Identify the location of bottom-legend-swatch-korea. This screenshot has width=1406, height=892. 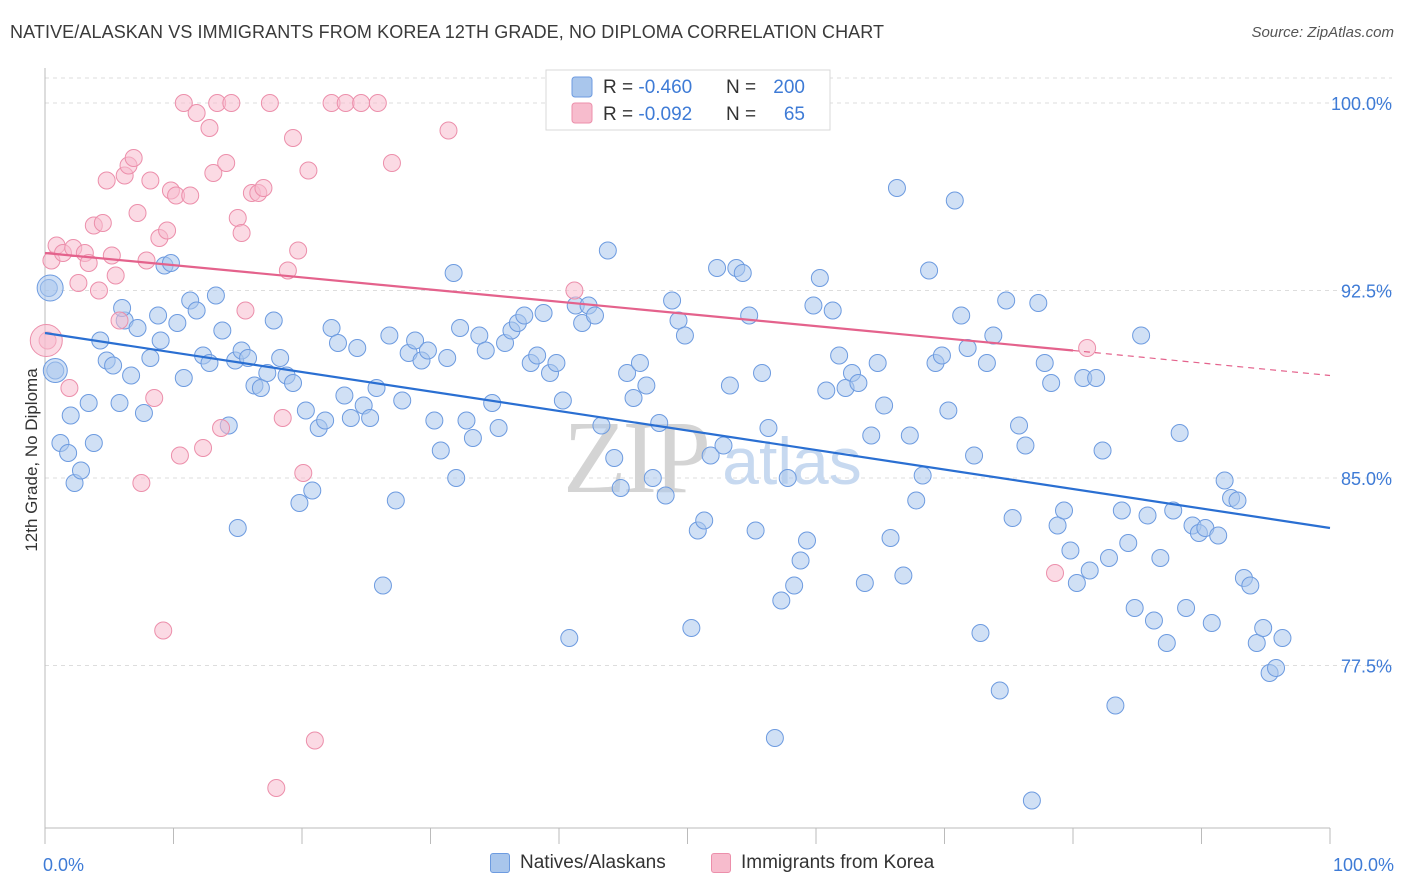
(721, 863).